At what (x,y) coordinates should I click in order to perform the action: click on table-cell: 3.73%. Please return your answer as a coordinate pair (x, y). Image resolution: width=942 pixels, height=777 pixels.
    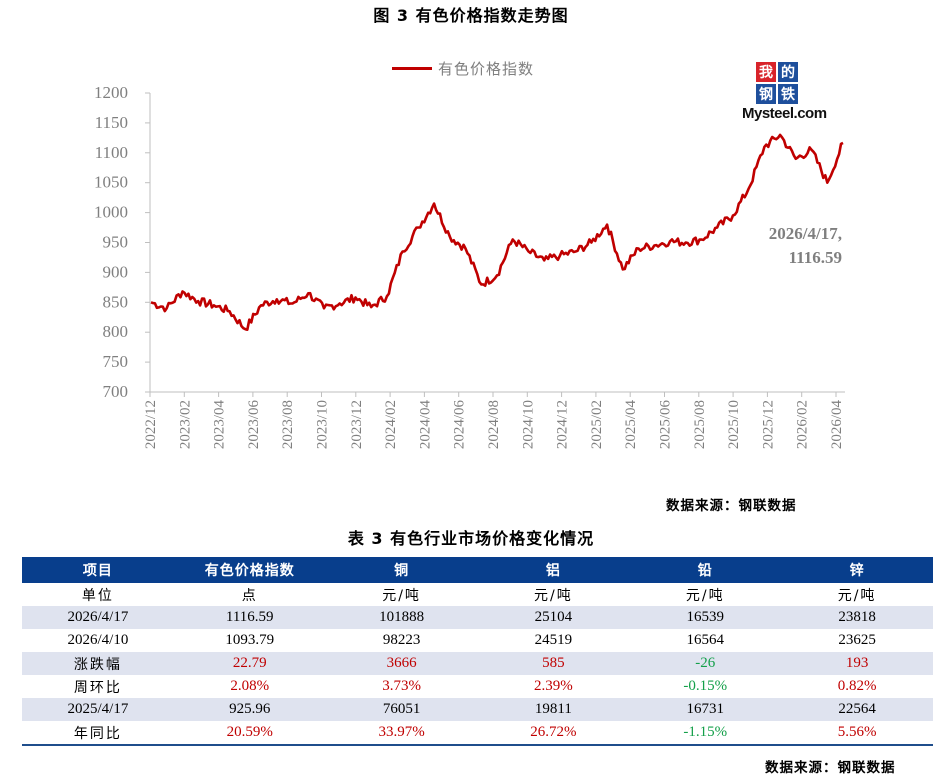
    Looking at the image, I should click on (401, 686).